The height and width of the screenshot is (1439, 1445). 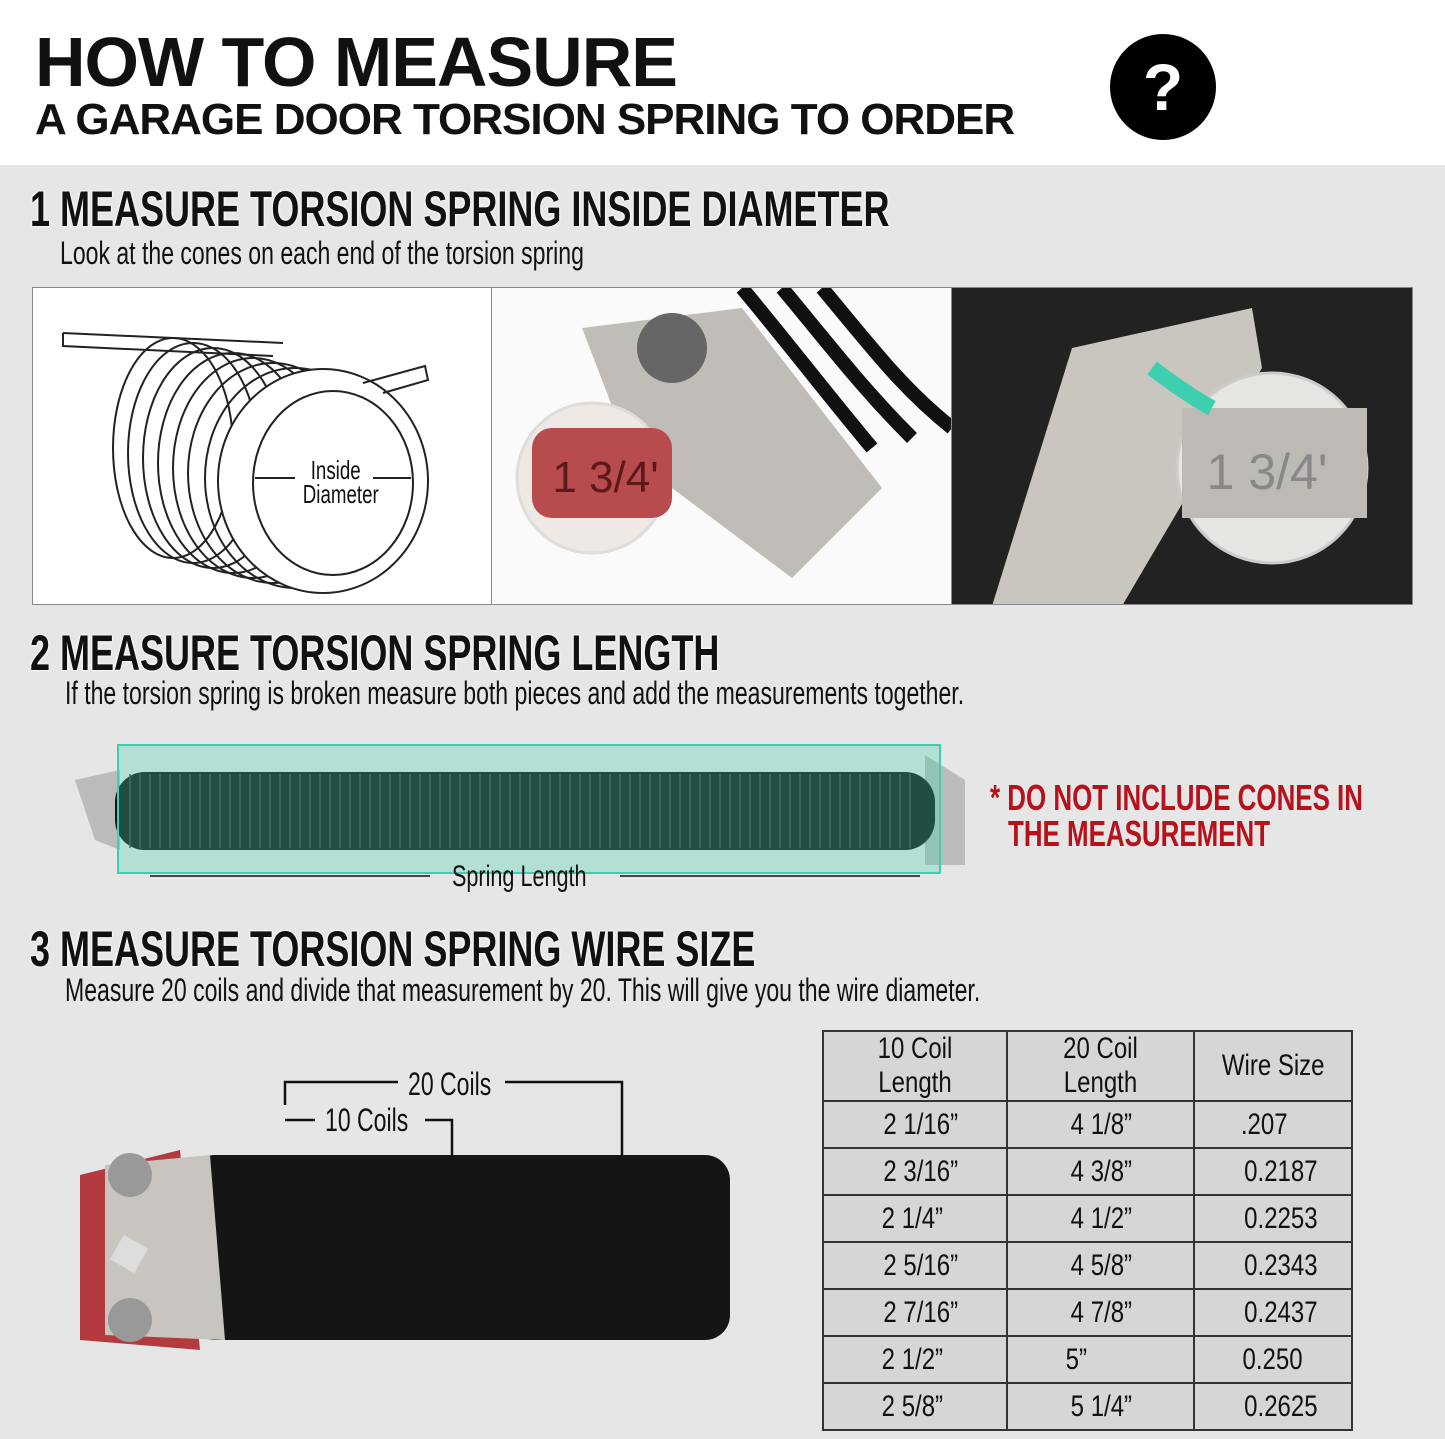 I want to click on page-subtitle: A GARAGE DOOR TORSION SPRING TO ORDER, so click(x=525, y=119).